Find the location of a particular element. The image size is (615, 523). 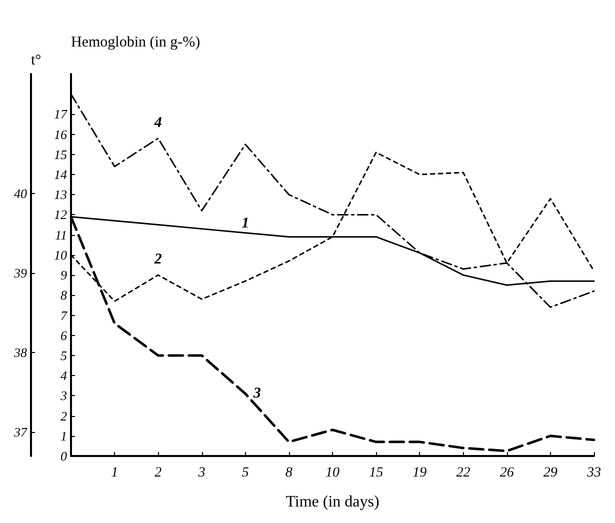

x-tick-label: 2 is located at coordinates (158, 473).